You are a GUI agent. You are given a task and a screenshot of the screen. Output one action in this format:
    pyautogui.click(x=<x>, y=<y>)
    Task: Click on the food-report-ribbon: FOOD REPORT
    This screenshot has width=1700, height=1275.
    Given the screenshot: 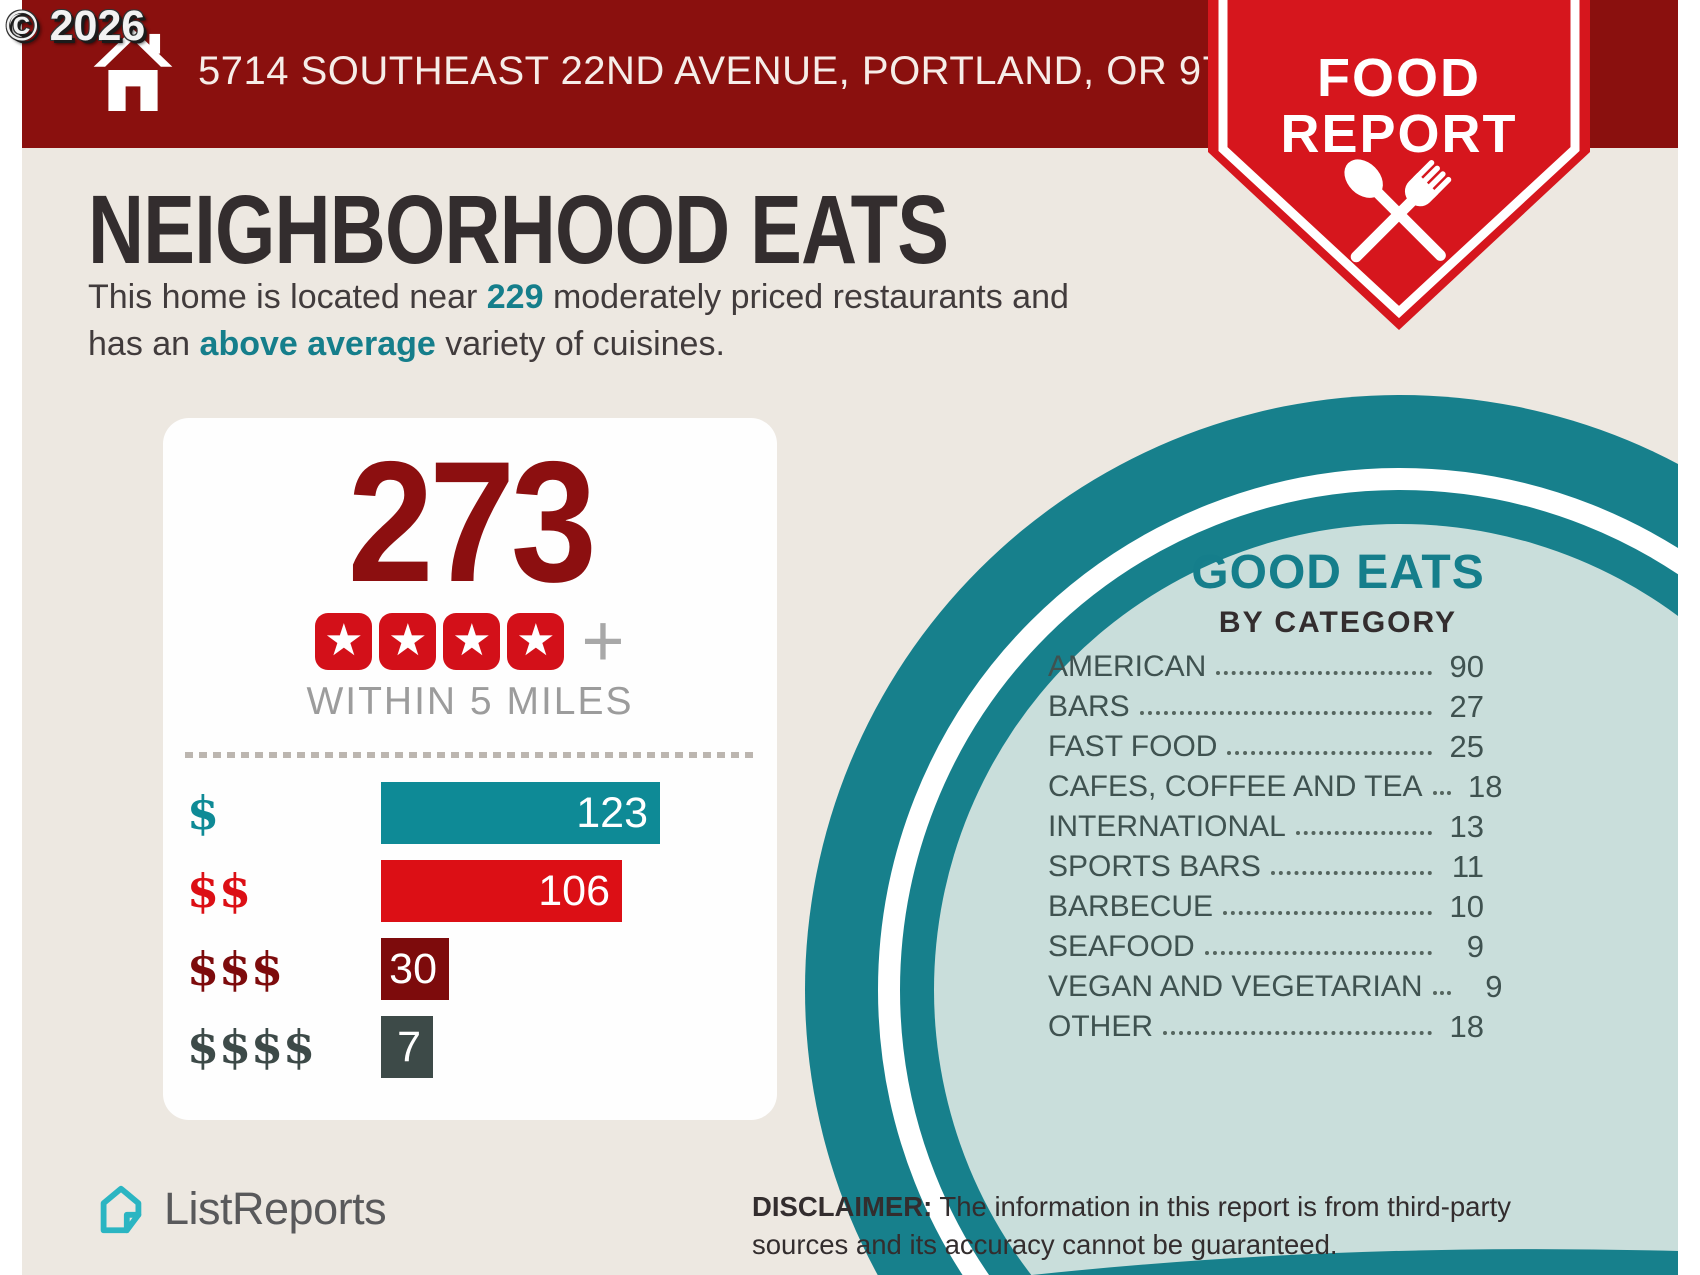 What is the action you would take?
    pyautogui.click(x=1399, y=165)
    